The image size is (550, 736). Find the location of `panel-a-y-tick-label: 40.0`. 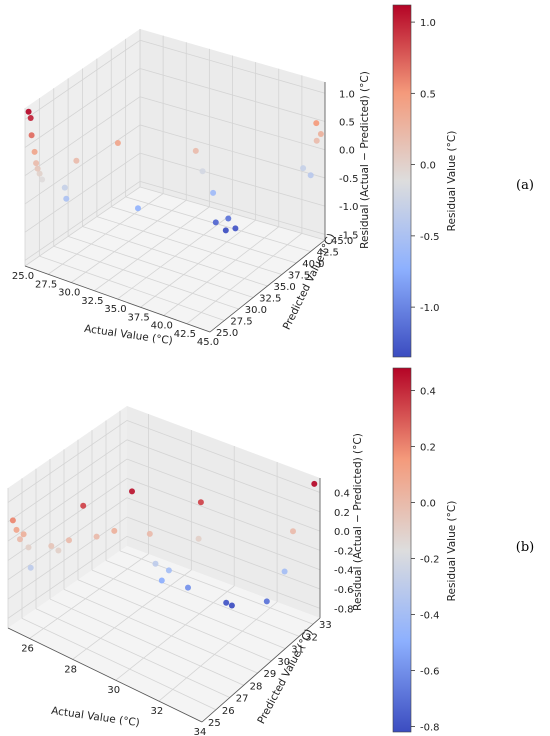

panel-a-y-tick-label: 40.0 is located at coordinates (313, 264).